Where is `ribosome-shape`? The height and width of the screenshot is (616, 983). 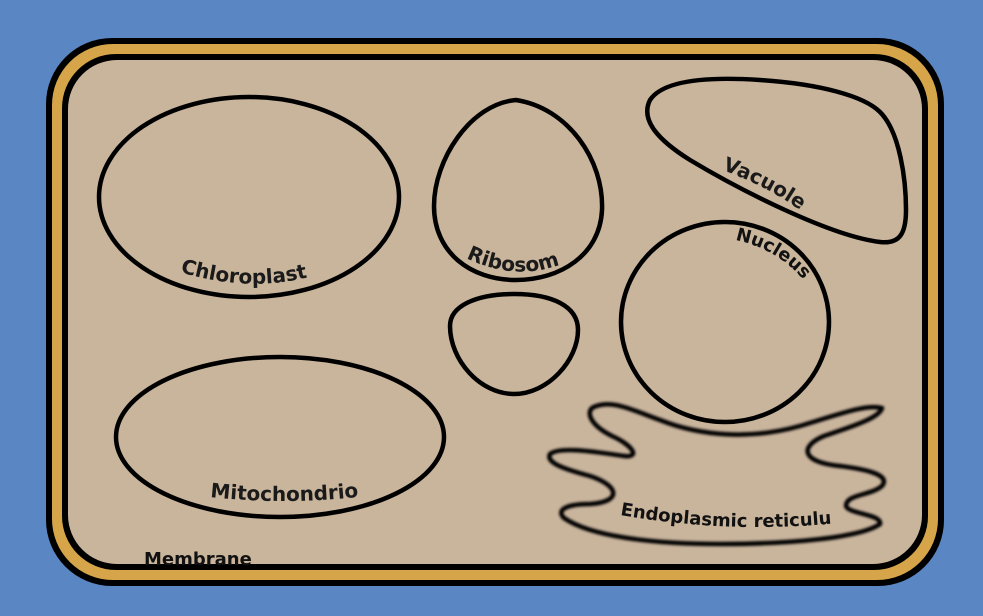
ribosome-shape is located at coordinates (518, 190).